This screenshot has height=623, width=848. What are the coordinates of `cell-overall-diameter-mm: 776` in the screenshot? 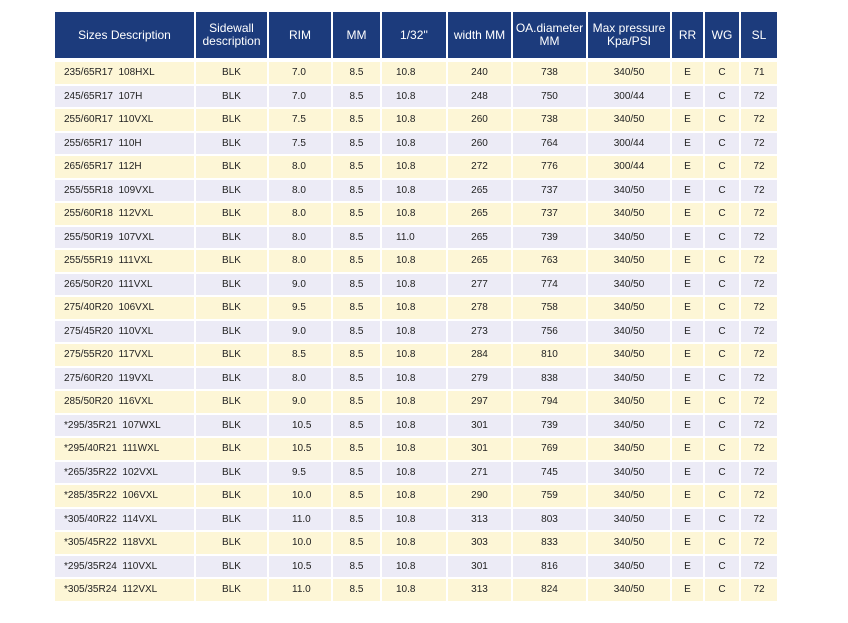 It's located at (550, 168).